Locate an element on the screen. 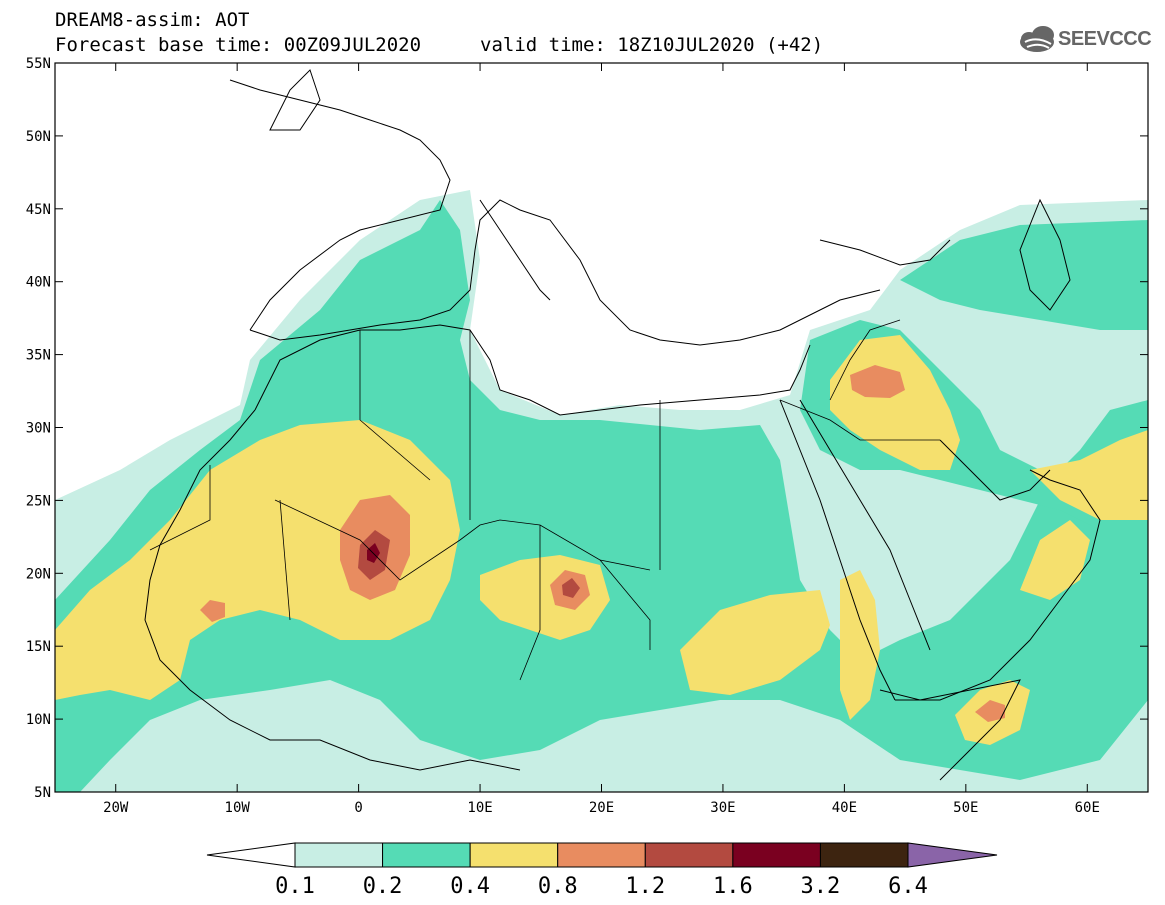  aot-band-0.8-mauritania is located at coordinates (212, 611).